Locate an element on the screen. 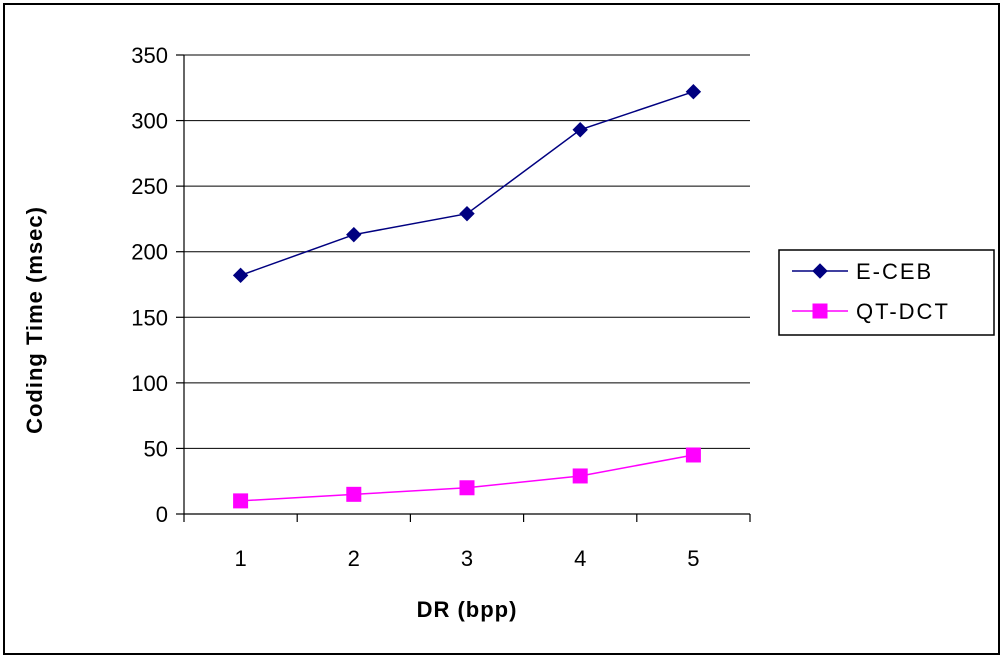 The height and width of the screenshot is (660, 1005). series-e-ceb is located at coordinates (467, 184).